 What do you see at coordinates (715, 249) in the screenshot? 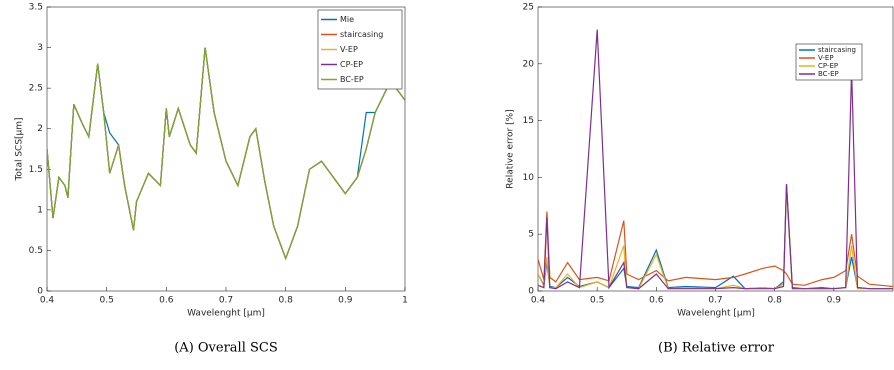
I see `series-line` at bounding box center [715, 249].